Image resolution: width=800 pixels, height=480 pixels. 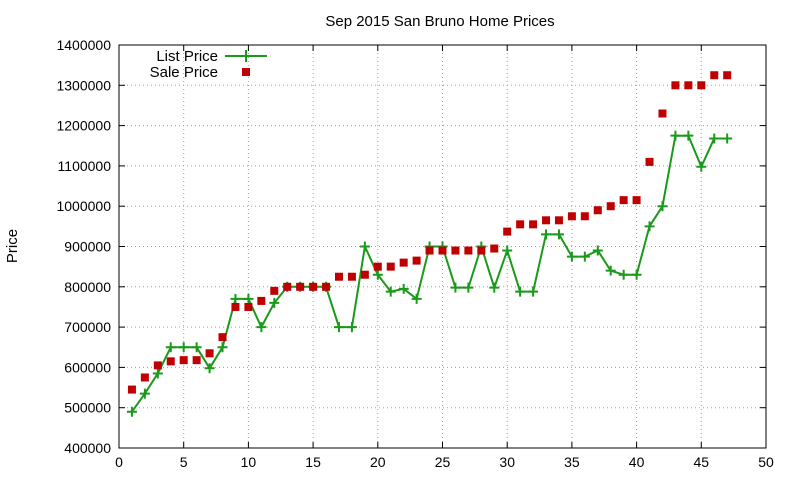 I want to click on x-tick-label: 20, so click(x=378, y=462).